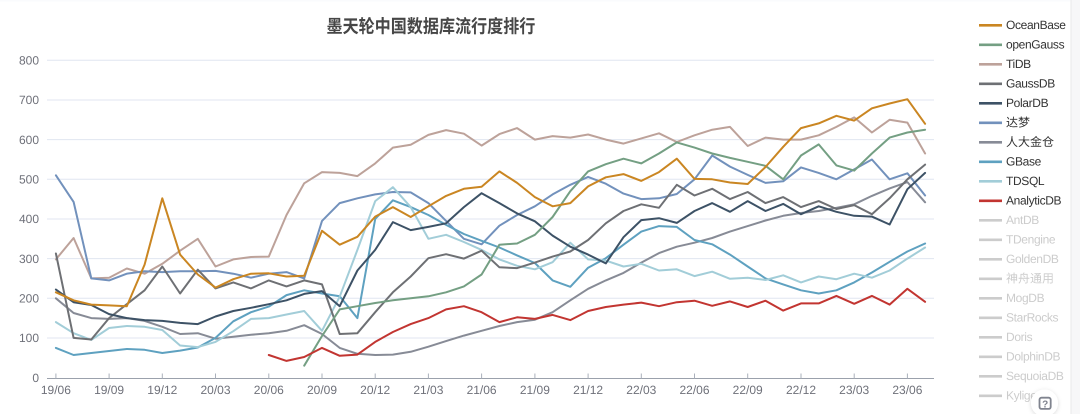  I want to click on svg-text: 700, so click(29, 100).